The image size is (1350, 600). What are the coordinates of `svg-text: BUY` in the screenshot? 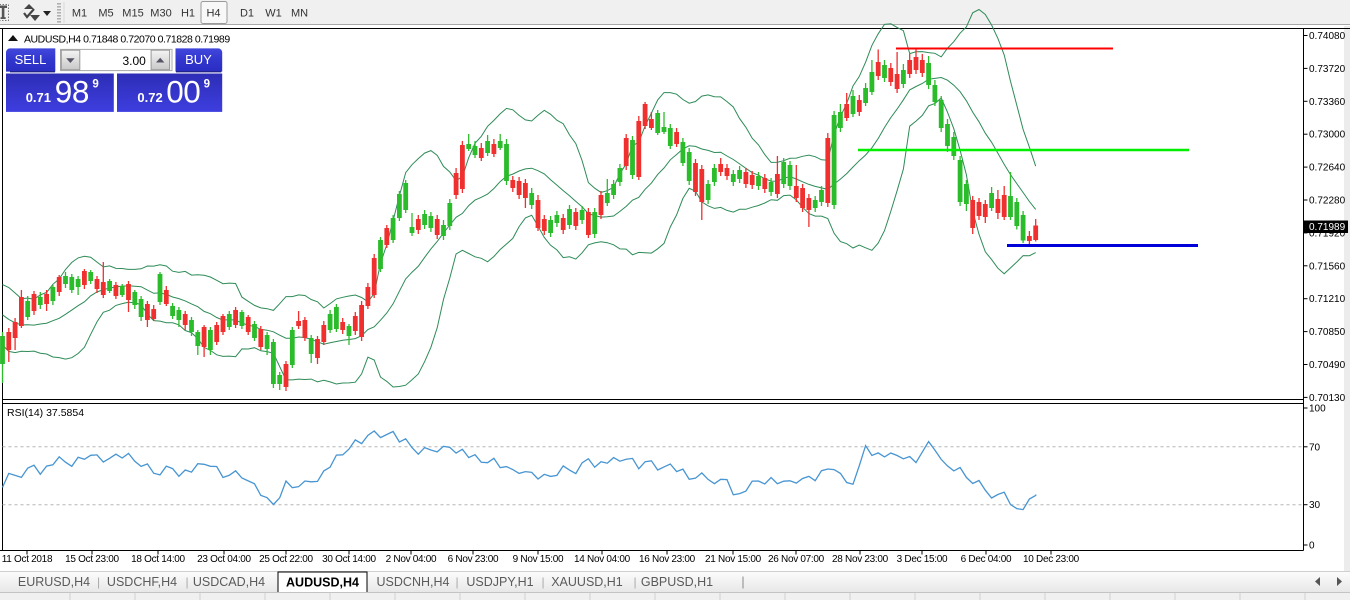 It's located at (198, 59).